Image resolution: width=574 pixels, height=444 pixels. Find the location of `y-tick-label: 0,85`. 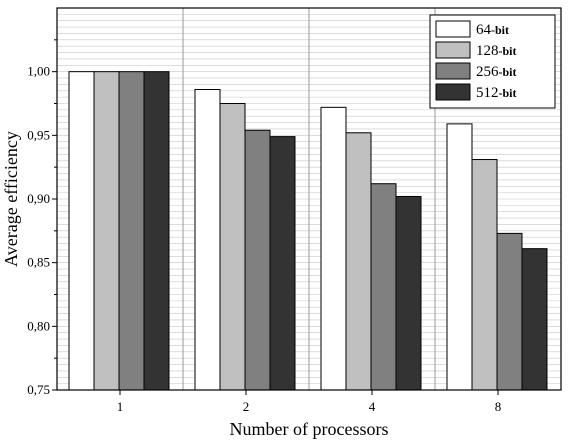

y-tick-label: 0,85 is located at coordinates (38, 262).